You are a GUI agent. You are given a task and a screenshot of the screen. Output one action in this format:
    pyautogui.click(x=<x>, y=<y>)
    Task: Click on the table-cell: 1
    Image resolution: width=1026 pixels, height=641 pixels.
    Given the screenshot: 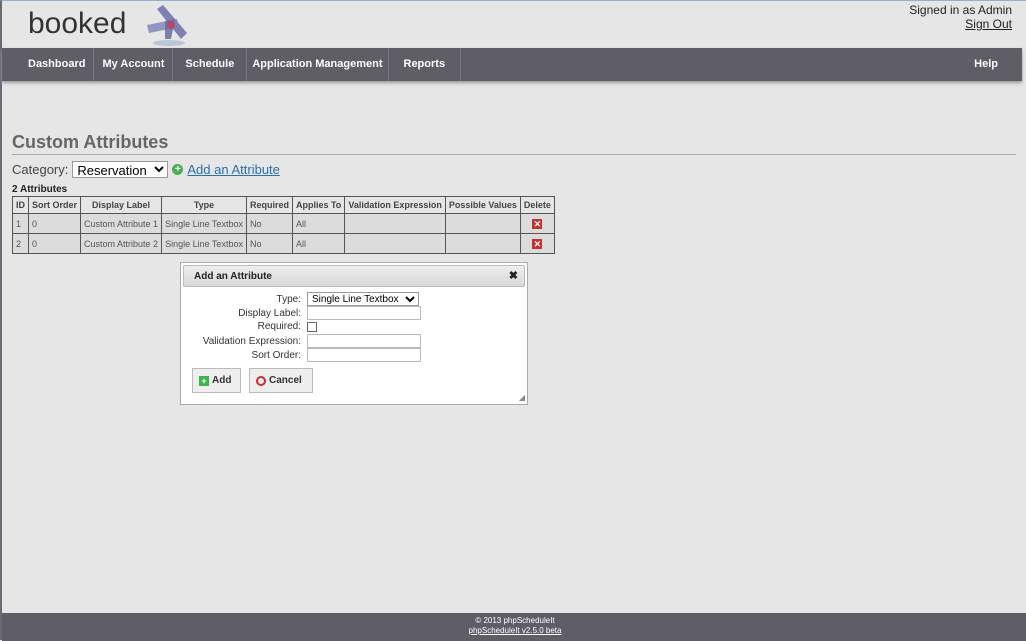 What is the action you would take?
    pyautogui.click(x=20, y=223)
    